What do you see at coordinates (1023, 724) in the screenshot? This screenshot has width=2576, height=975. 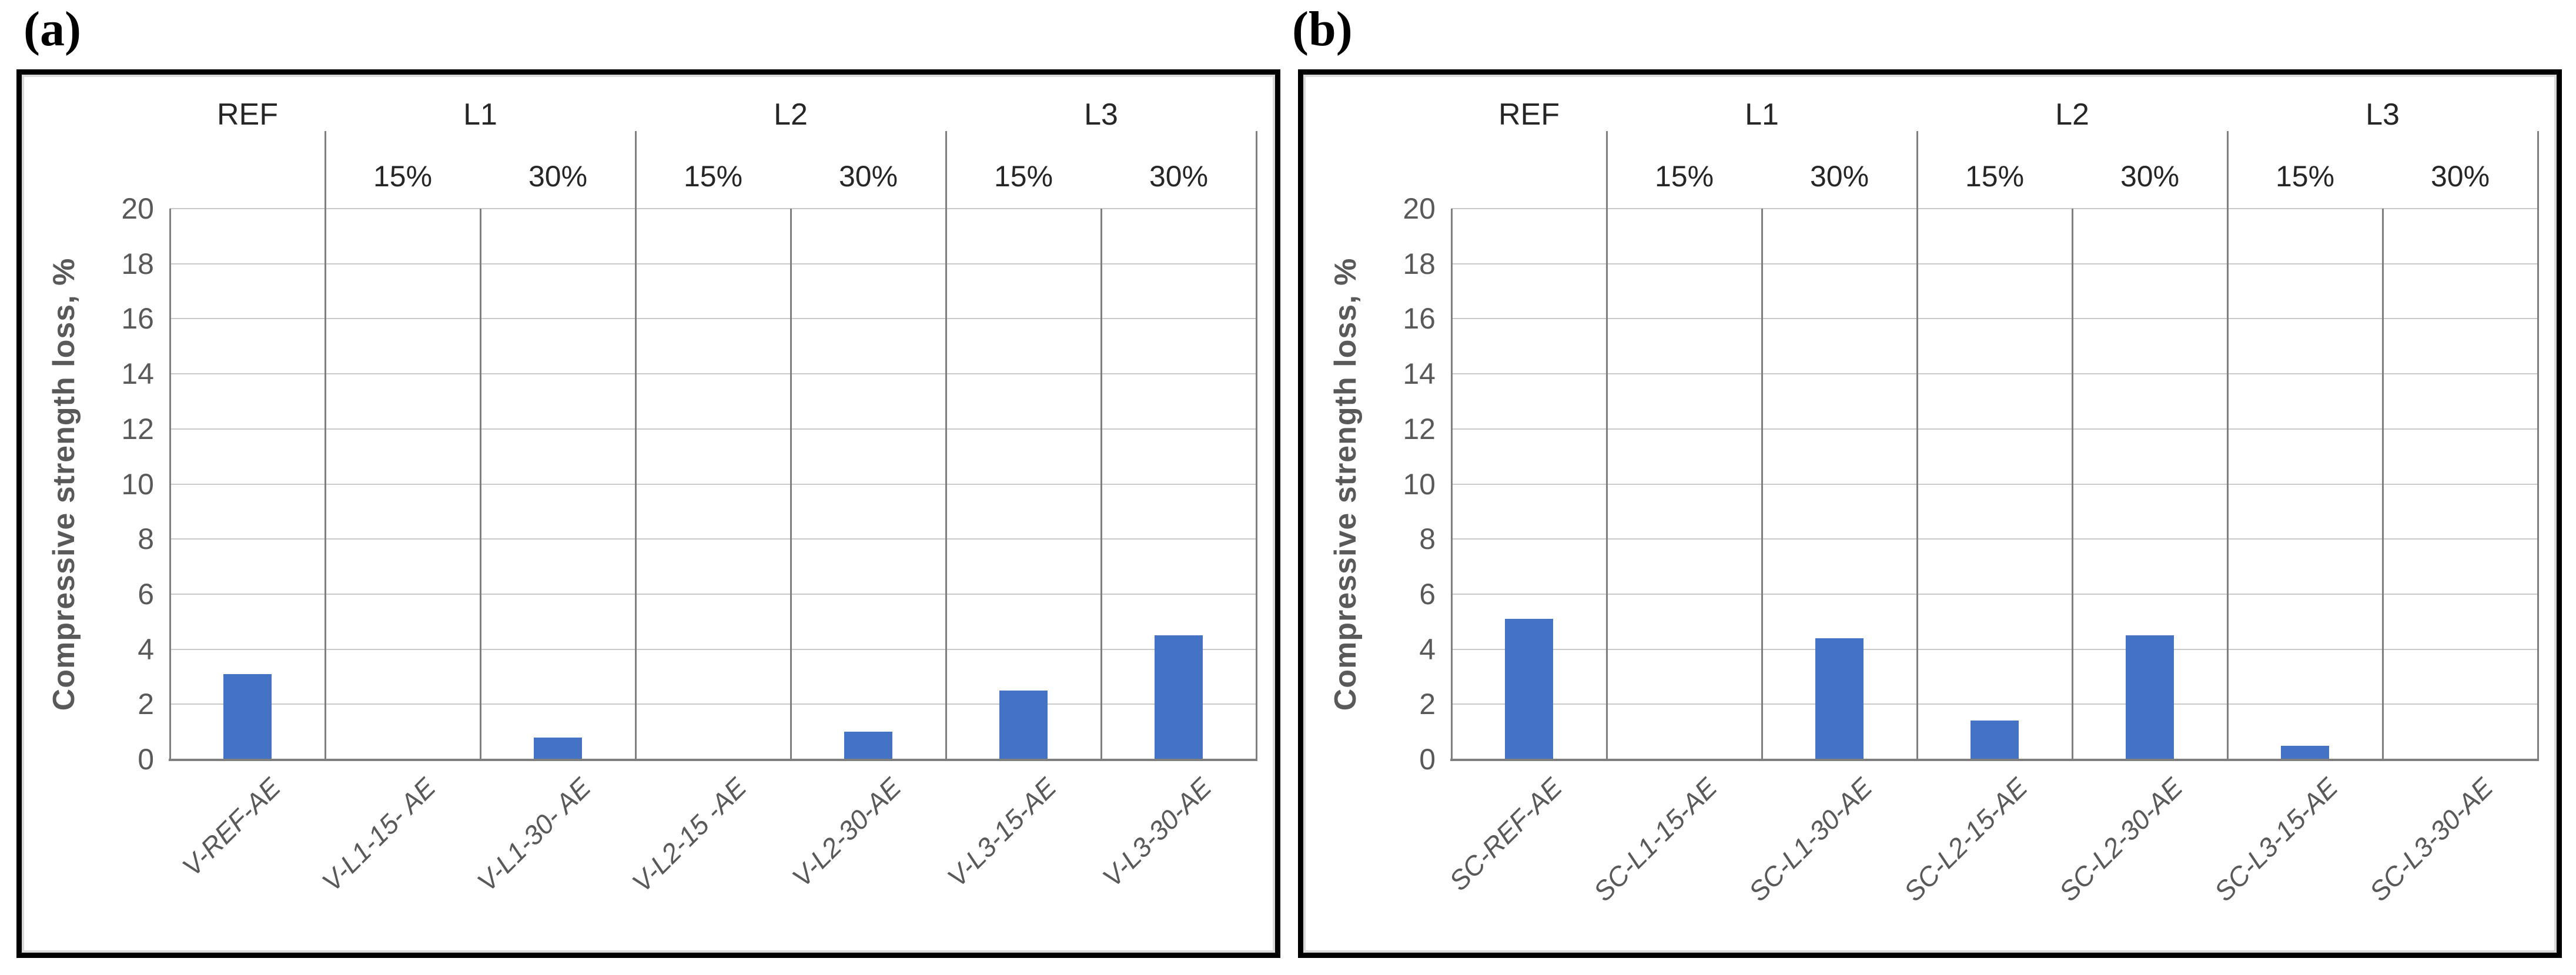 I see `bar-V-L3-15-AE` at bounding box center [1023, 724].